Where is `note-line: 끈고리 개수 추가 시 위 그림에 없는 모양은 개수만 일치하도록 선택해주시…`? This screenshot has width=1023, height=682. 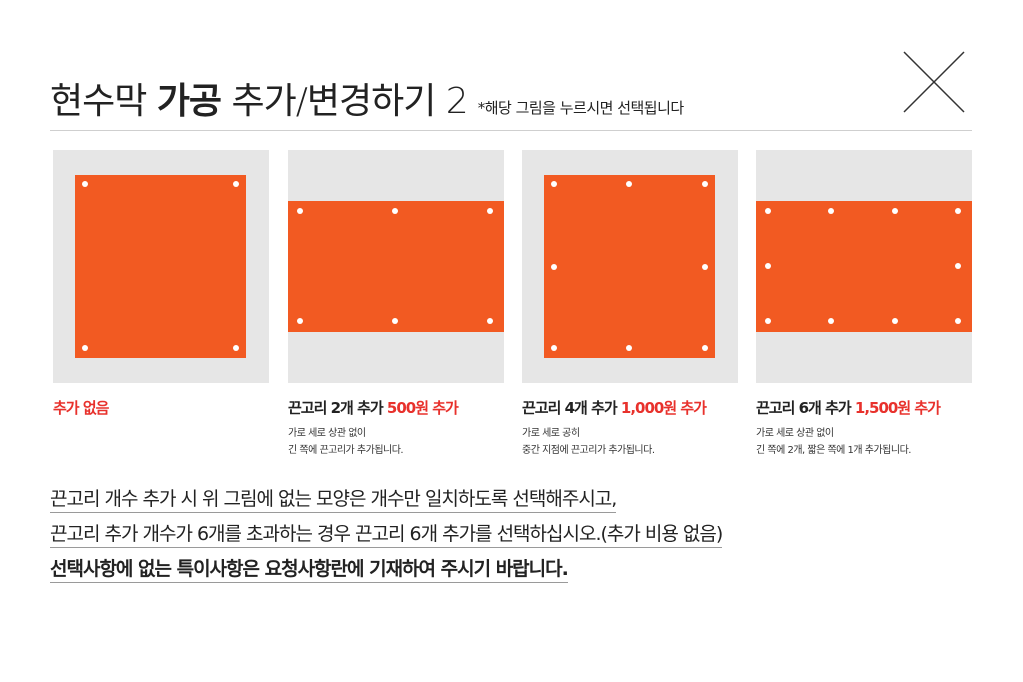 note-line: 끈고리 개수 추가 시 위 그림에 없는 모양은 개수만 일치하도록 선택해주시… is located at coordinates (333, 500).